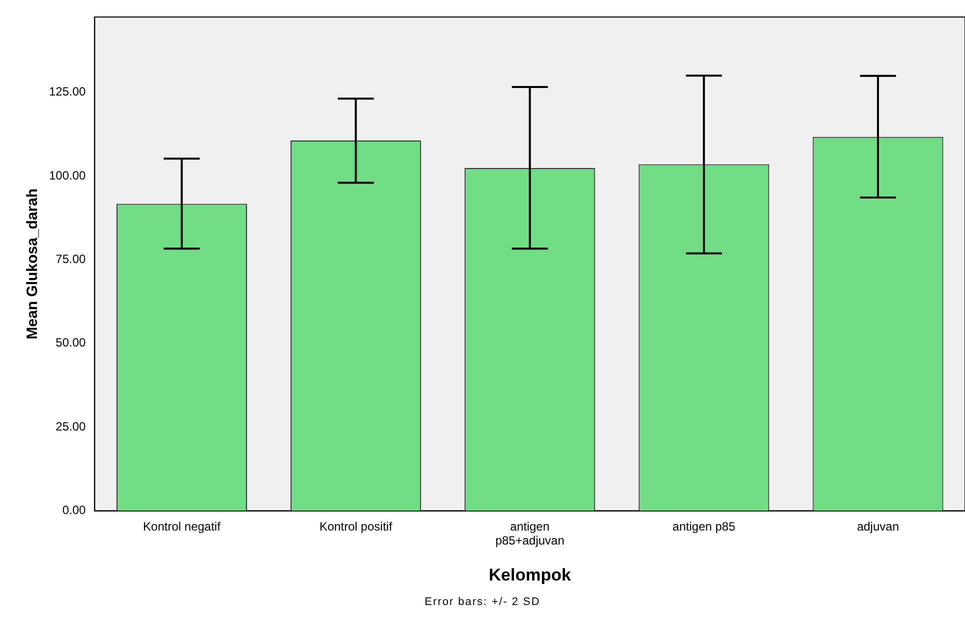  What do you see at coordinates (71, 343) in the screenshot?
I see `y-tick-label: 50.00` at bounding box center [71, 343].